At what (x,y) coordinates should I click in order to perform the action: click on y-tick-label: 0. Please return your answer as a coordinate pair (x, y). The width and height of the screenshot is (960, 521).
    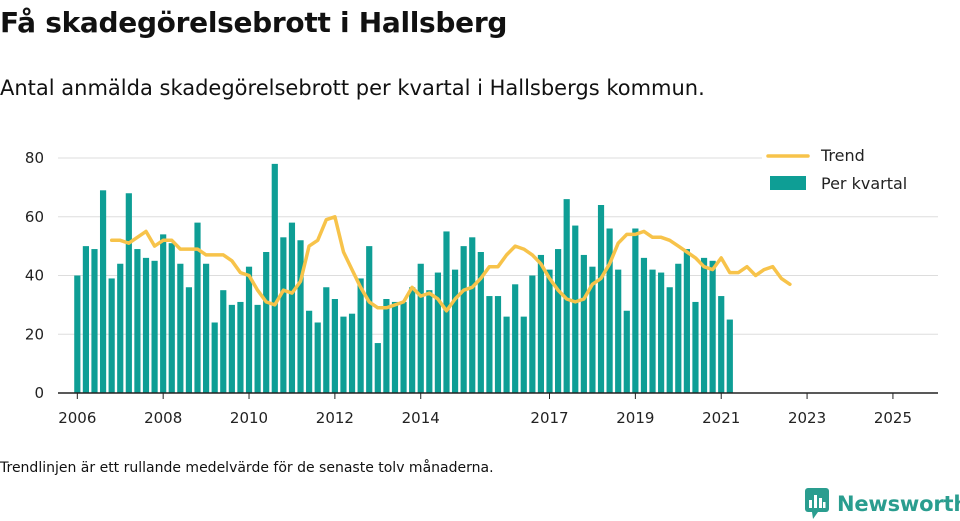
    Looking at the image, I should click on (39, 393).